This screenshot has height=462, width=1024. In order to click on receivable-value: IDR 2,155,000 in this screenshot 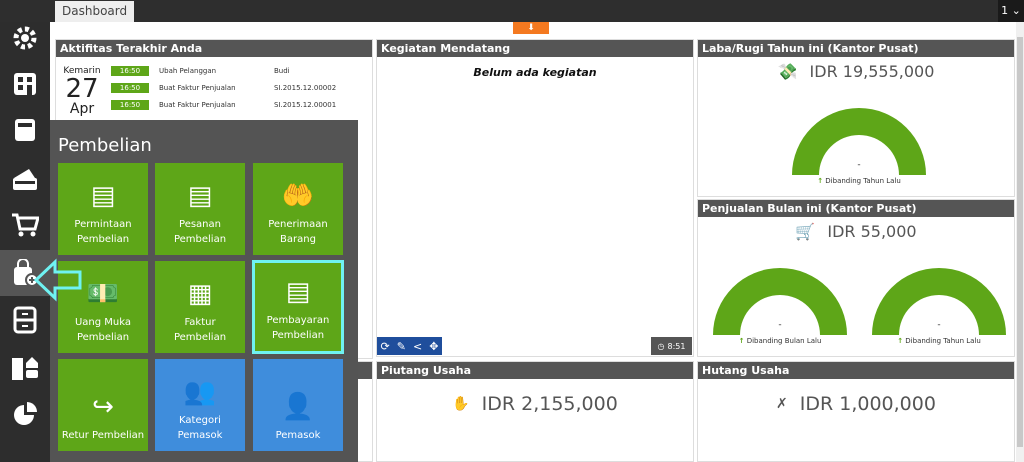, I will do `click(549, 404)`.